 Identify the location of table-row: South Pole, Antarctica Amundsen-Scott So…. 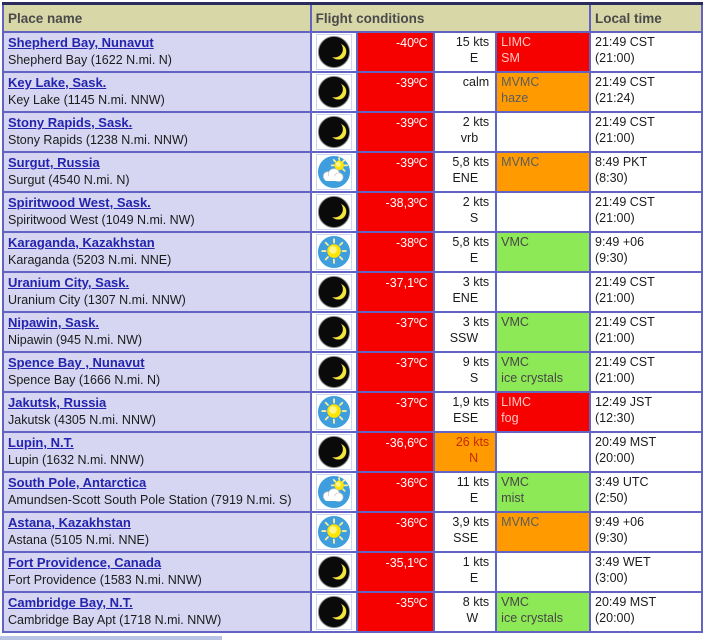
(352, 492).